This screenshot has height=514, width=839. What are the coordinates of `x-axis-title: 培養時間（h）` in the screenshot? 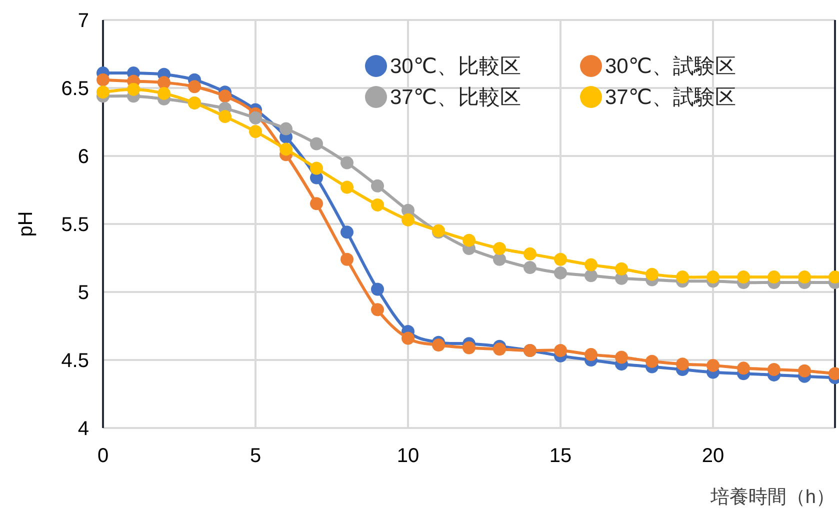 It's located at (772, 497).